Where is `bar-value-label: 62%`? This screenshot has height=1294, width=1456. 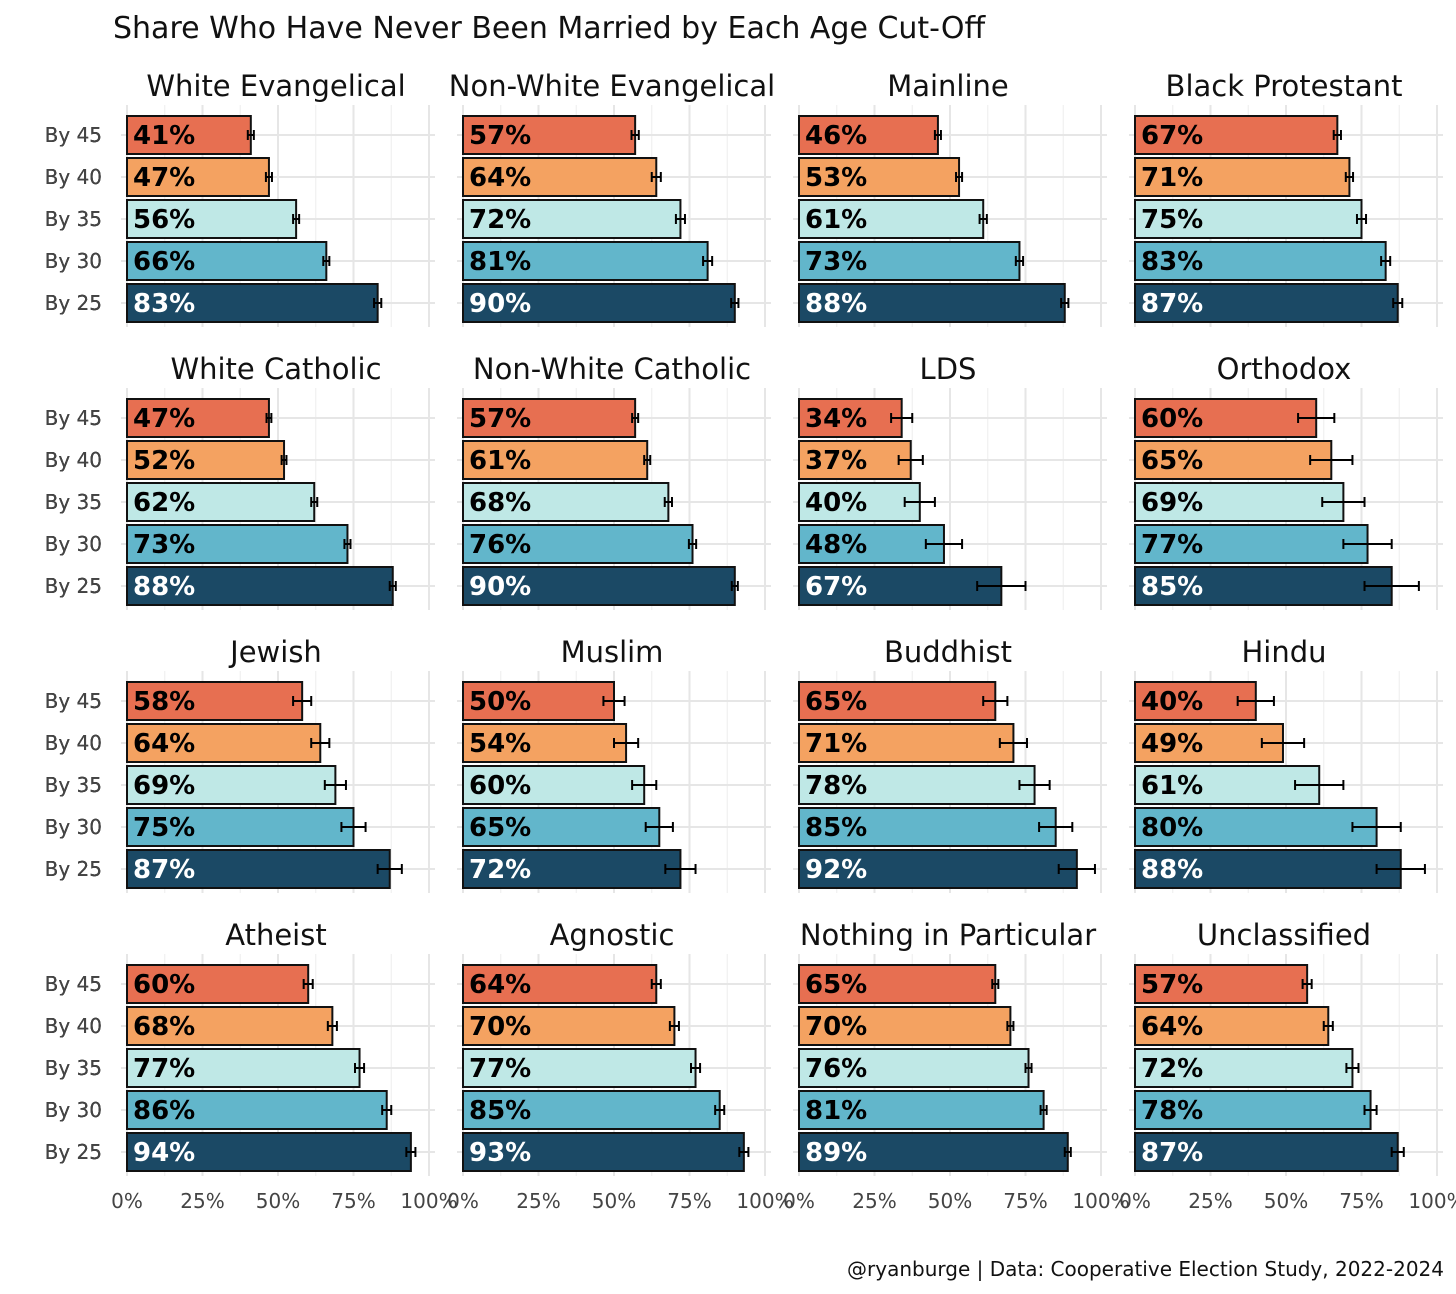
bar-value-label: 62% is located at coordinates (164, 503).